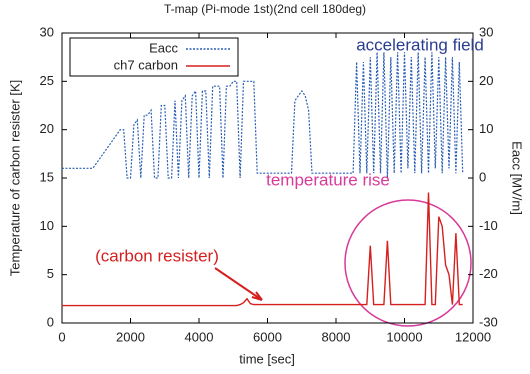 The image size is (530, 374). What do you see at coordinates (238, 284) in the screenshot?
I see `arrow` at bounding box center [238, 284].